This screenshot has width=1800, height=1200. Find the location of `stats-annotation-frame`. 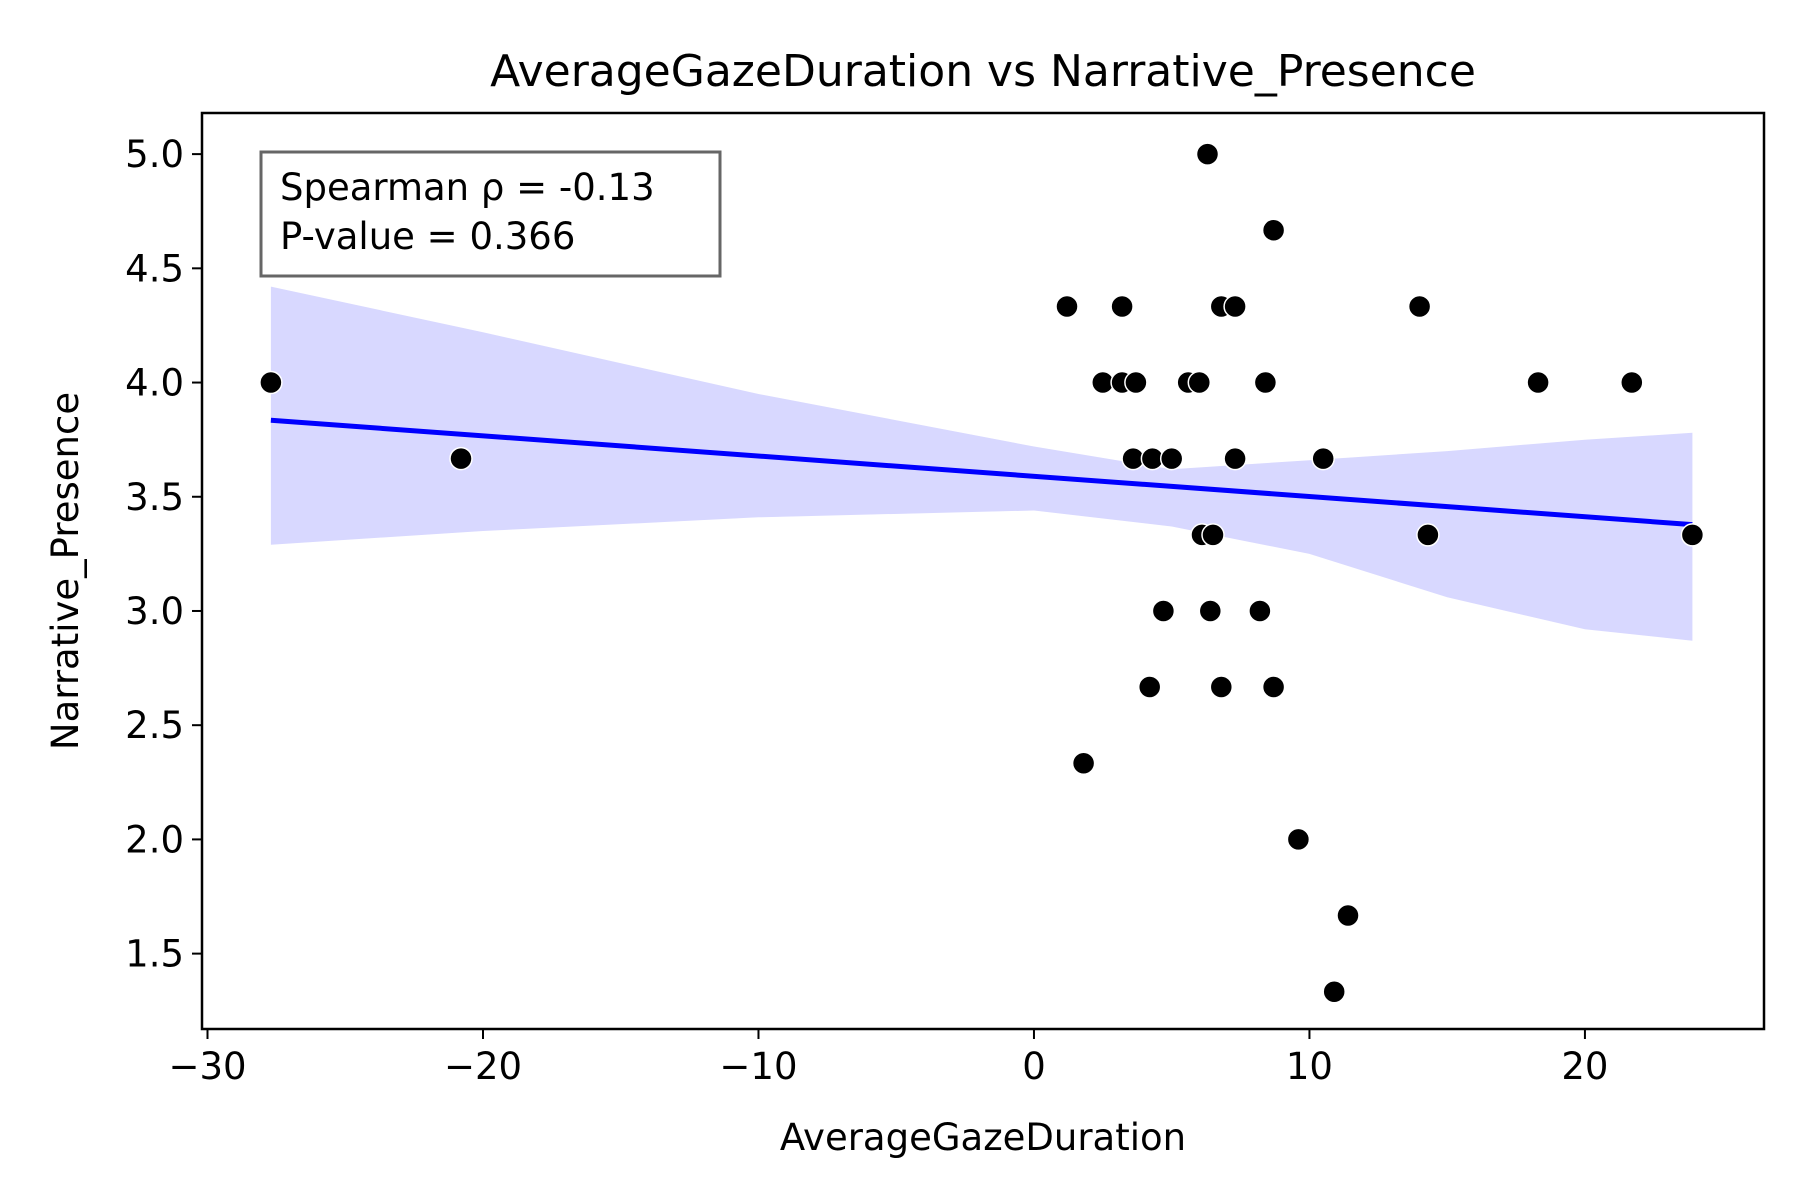

stats-annotation-frame is located at coordinates (490, 214).